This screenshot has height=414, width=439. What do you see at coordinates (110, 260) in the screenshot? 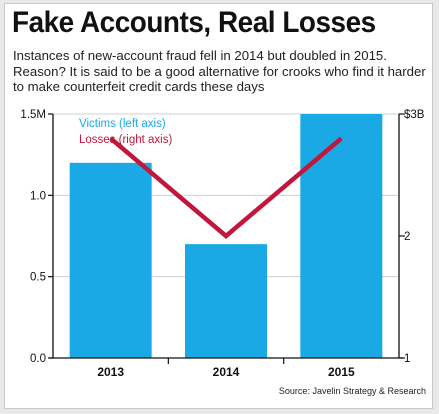
I see `bar-2013` at bounding box center [110, 260].